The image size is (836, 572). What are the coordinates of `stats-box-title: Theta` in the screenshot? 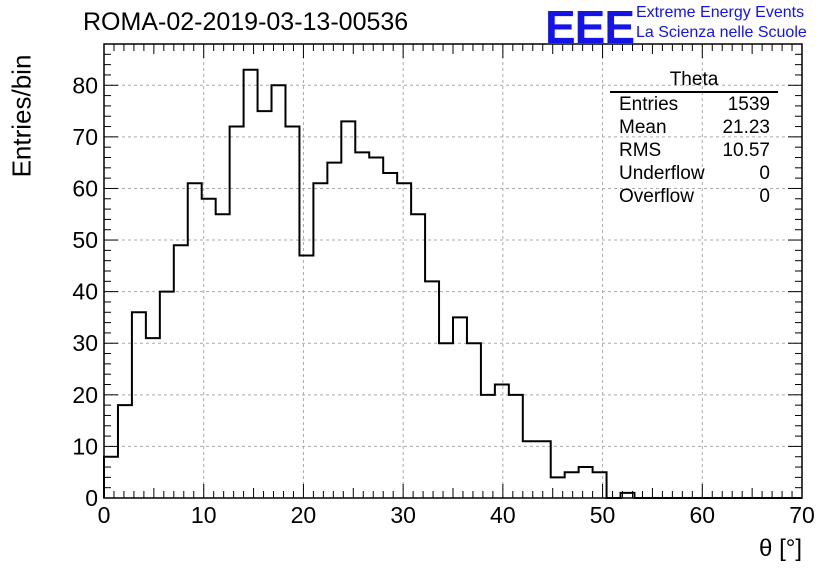 It's located at (694, 81).